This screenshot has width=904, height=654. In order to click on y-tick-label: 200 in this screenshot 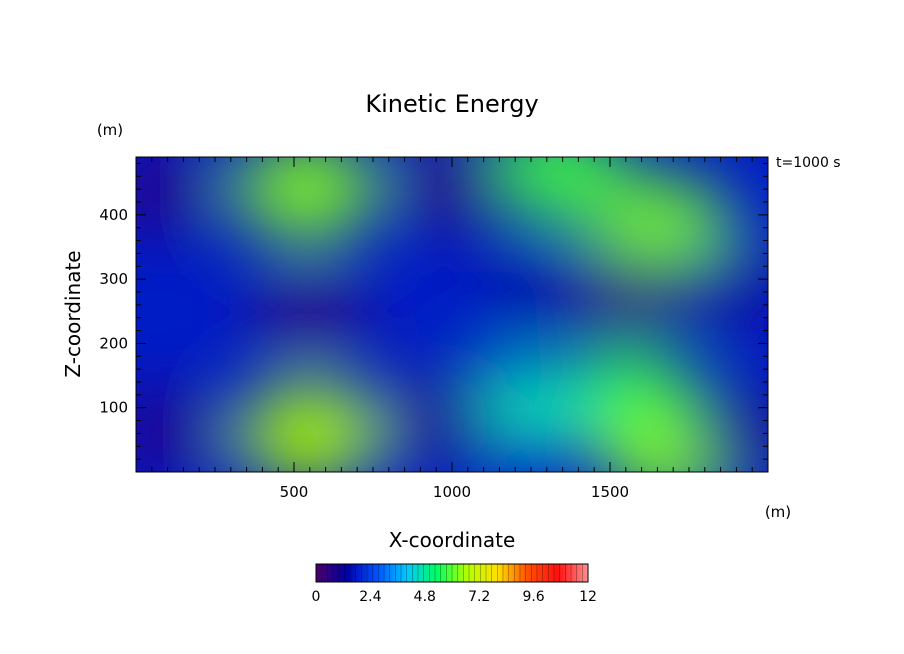, I will do `click(113, 343)`.